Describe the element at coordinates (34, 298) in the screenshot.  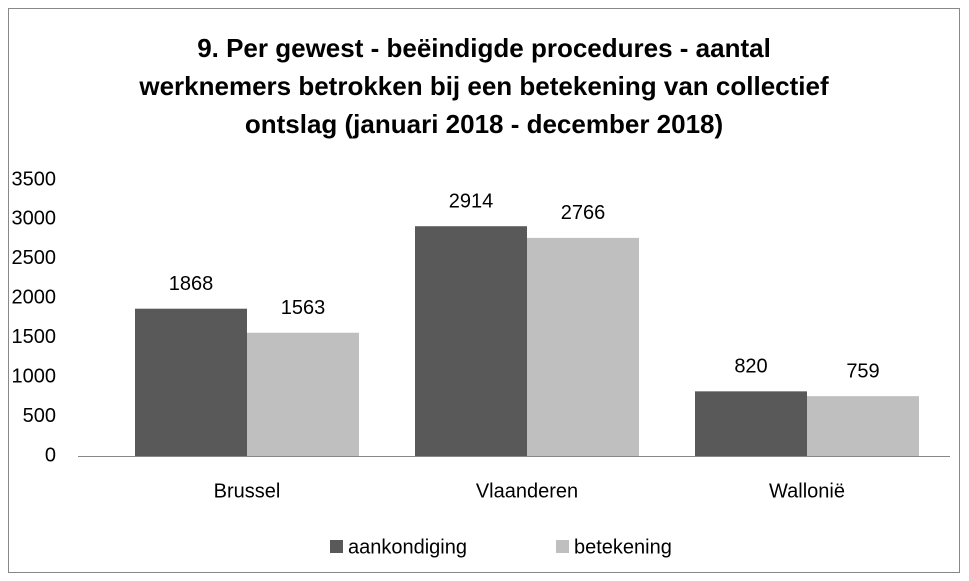
I see `y-tick-label: 2000` at that location.